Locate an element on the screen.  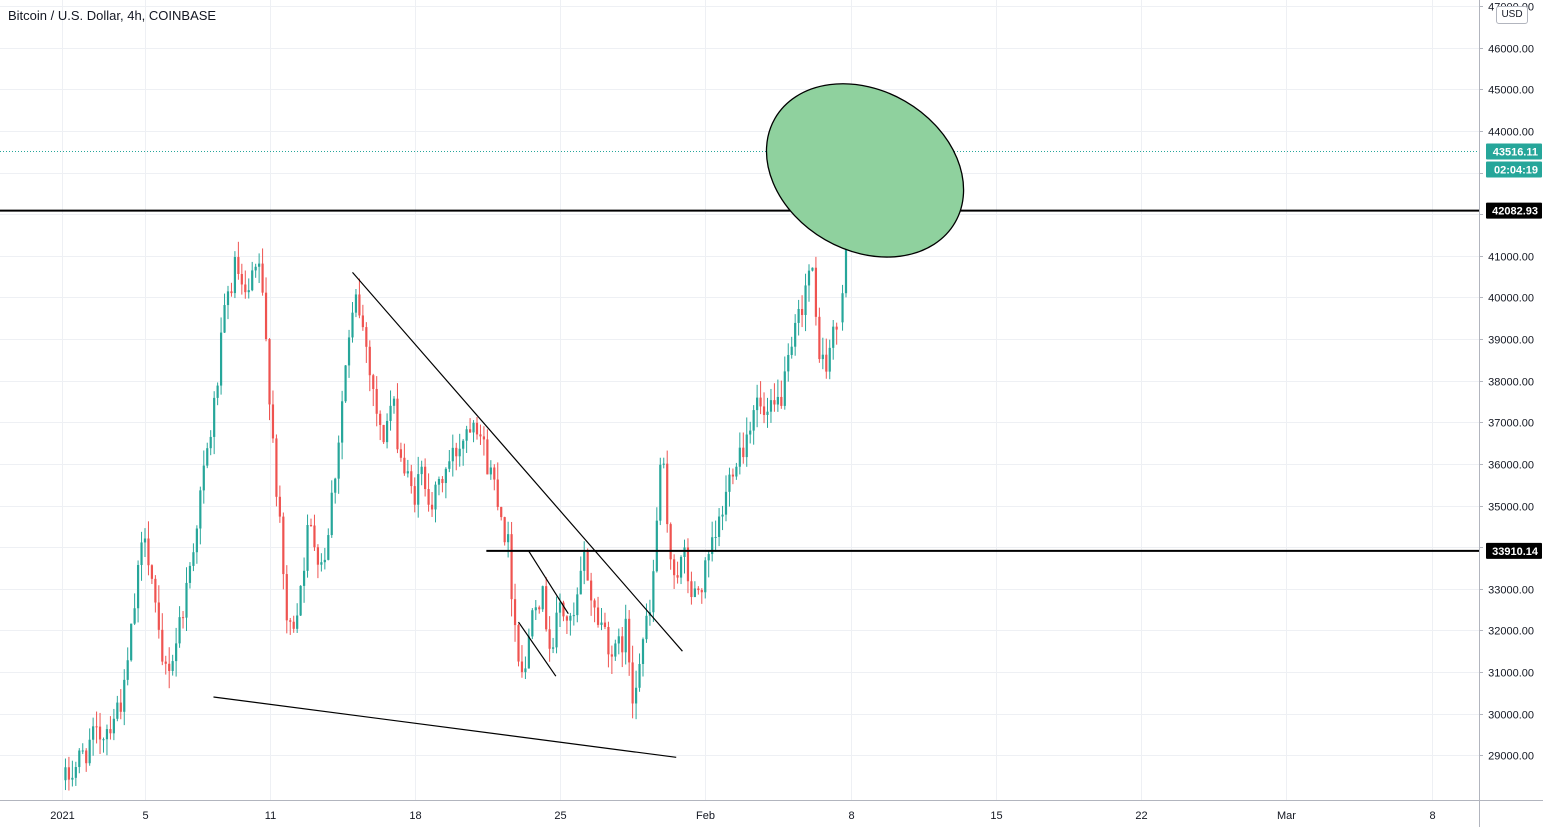
channel-line-a is located at coordinates (548, 582).